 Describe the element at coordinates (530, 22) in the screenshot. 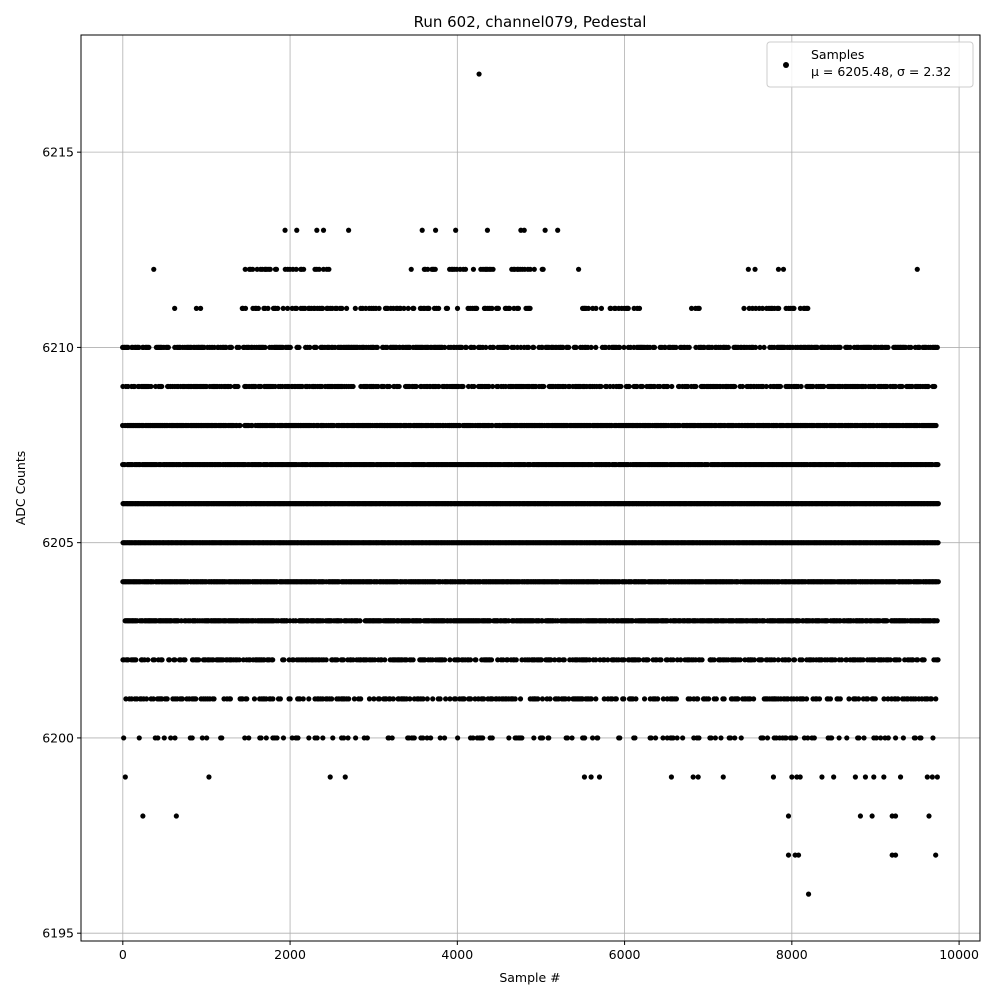

I see `chart-title: Run 602, channel079, Pedestal` at that location.